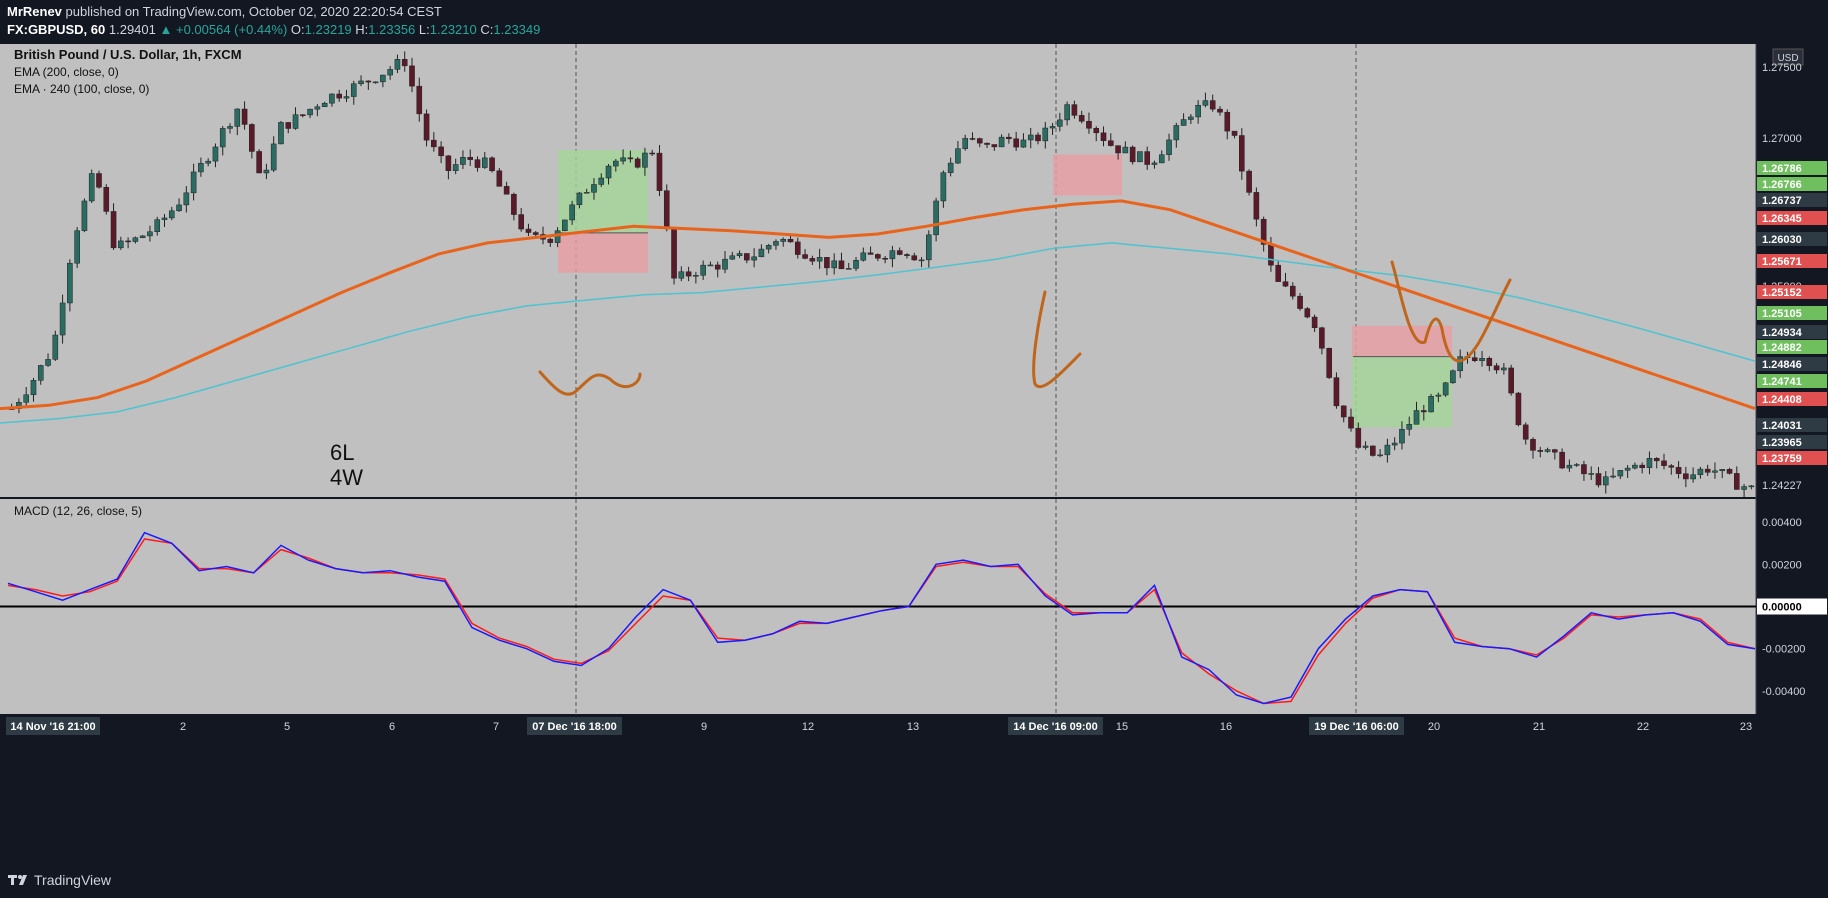  What do you see at coordinates (59, 880) in the screenshot?
I see `tradingview-logo: TradingView` at bounding box center [59, 880].